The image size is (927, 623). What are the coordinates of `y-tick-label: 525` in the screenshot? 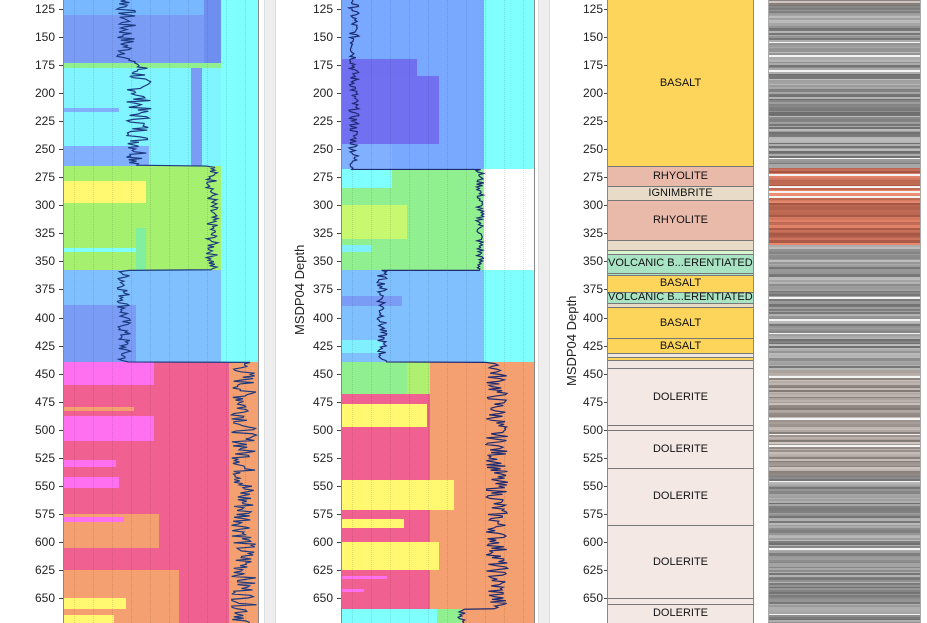 It's located at (44, 457).